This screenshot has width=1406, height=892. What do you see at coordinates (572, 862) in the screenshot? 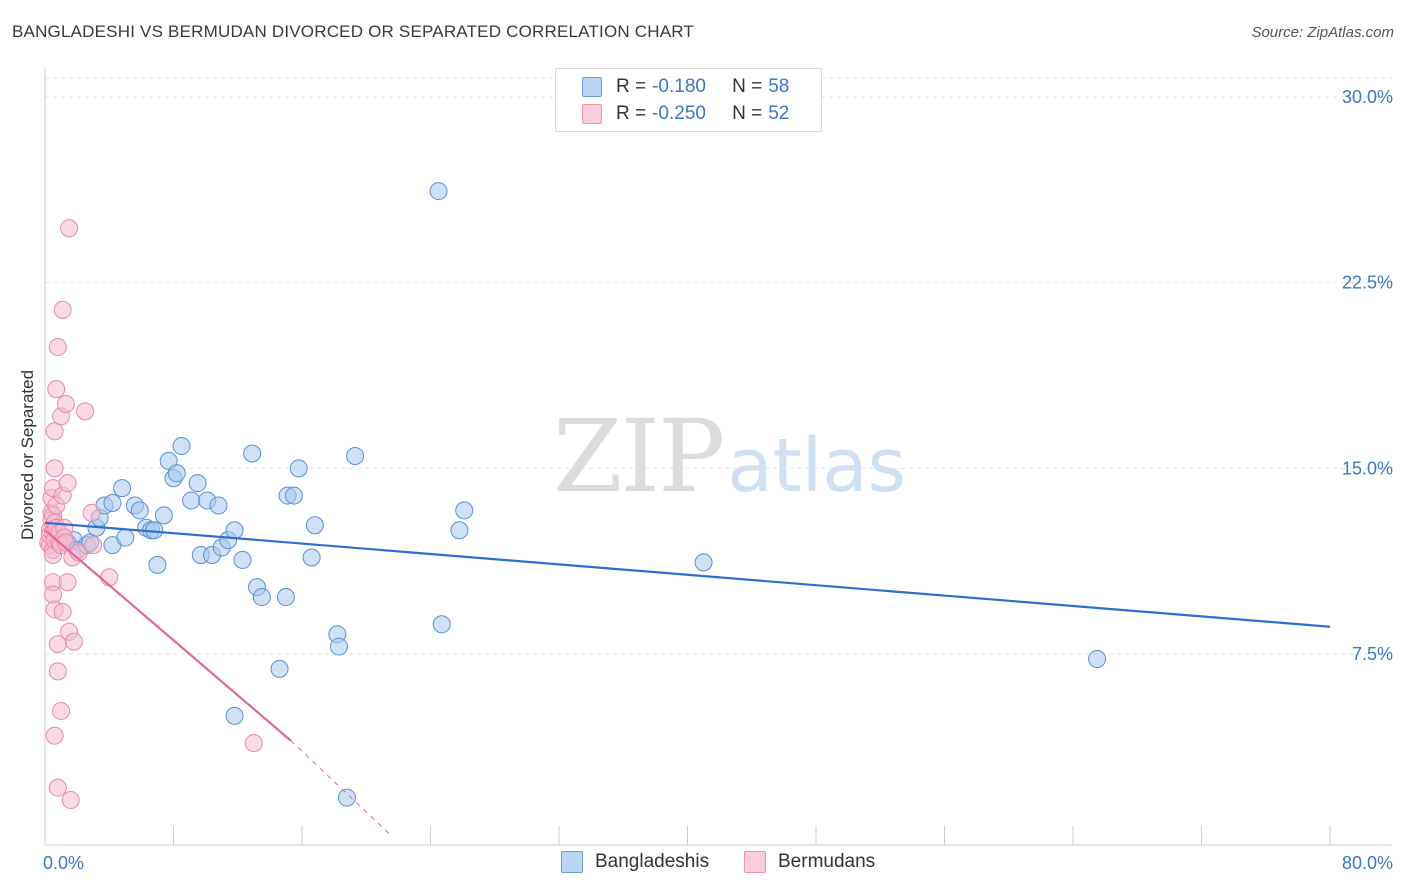
I see `bottom-legend-swatch-blue` at bounding box center [572, 862].